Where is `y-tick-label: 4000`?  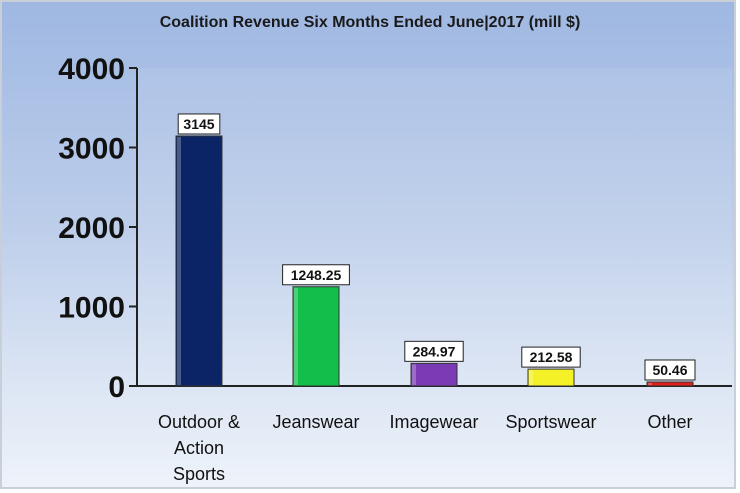
y-tick-label: 4000 is located at coordinates (91, 69).